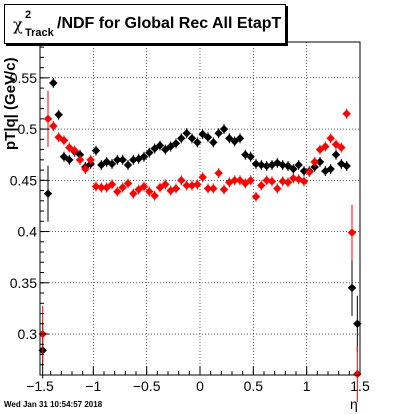  Describe the element at coordinates (28, 334) in the screenshot. I see `y-tick-label: 0.3` at that location.